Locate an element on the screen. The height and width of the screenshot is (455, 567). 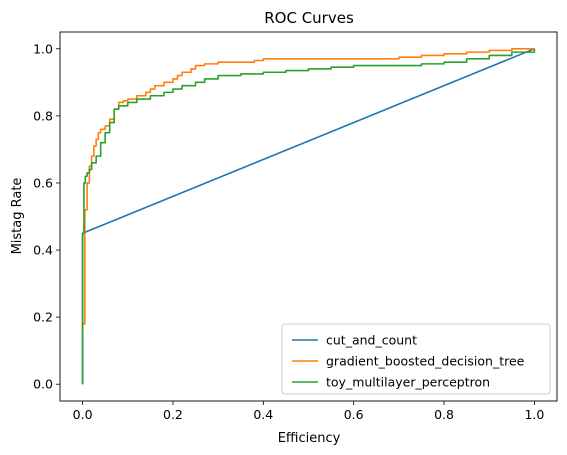
chart-title: ROC Curves is located at coordinates (309, 18).